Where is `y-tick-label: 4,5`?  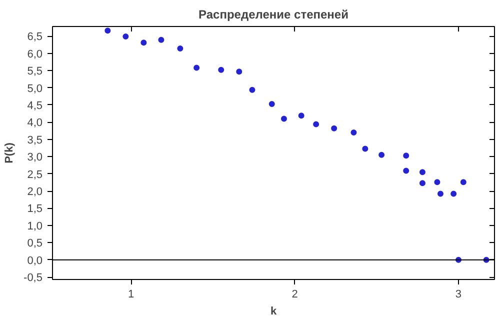
y-tick-label: 4,5 is located at coordinates (35, 106).